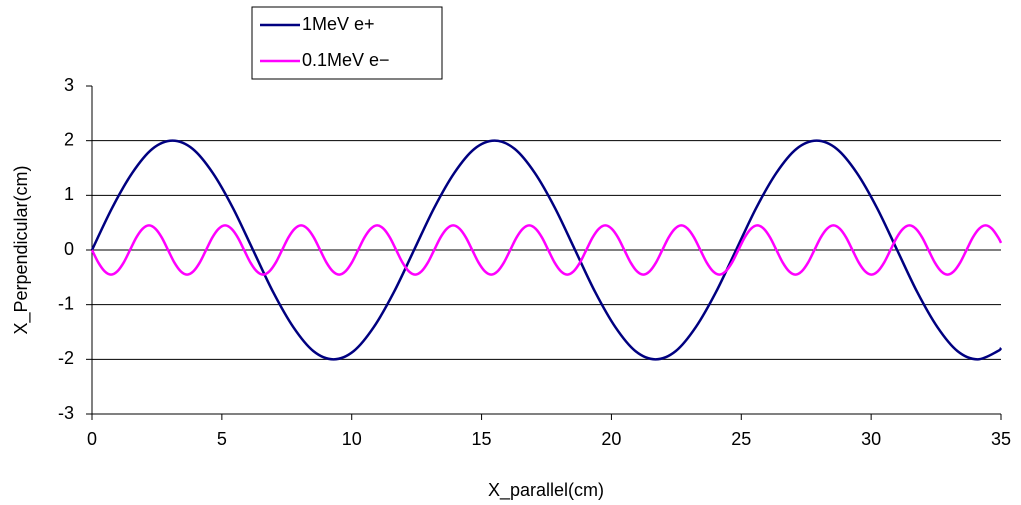  What do you see at coordinates (66, 303) in the screenshot?
I see `y-tick-label: -1` at bounding box center [66, 303].